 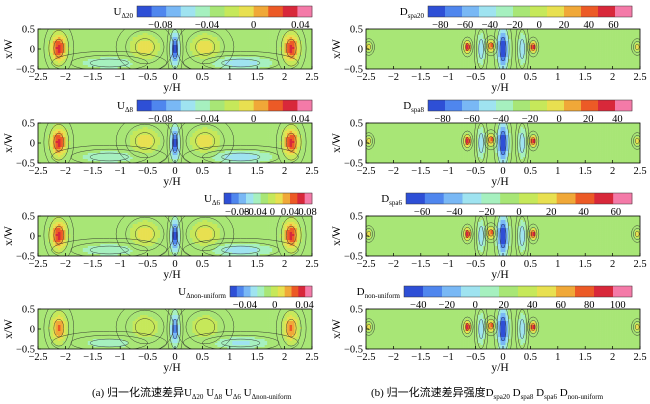 I want to click on colorbar-swatch, so click(x=573, y=11).